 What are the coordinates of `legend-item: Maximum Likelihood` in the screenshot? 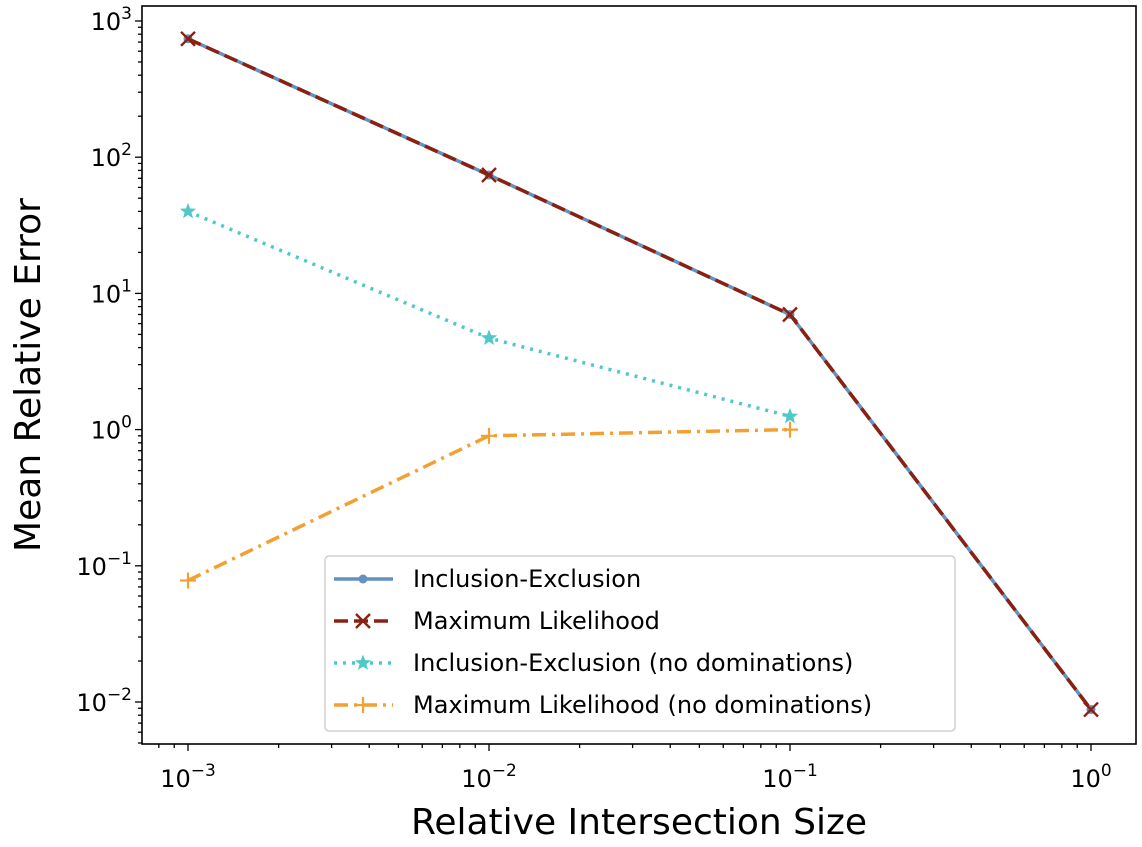 It's located at (497, 621).